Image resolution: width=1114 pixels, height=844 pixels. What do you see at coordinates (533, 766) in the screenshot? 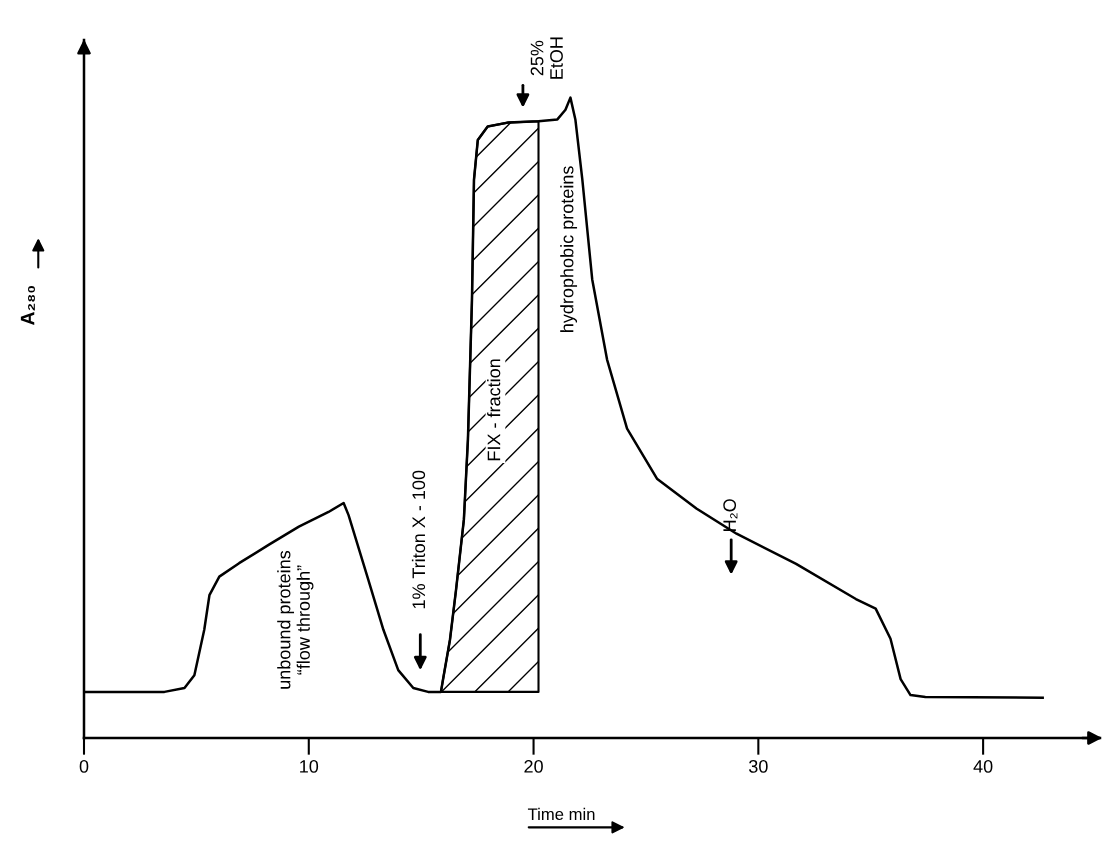
I see `x-tick-label: 20` at bounding box center [533, 766].